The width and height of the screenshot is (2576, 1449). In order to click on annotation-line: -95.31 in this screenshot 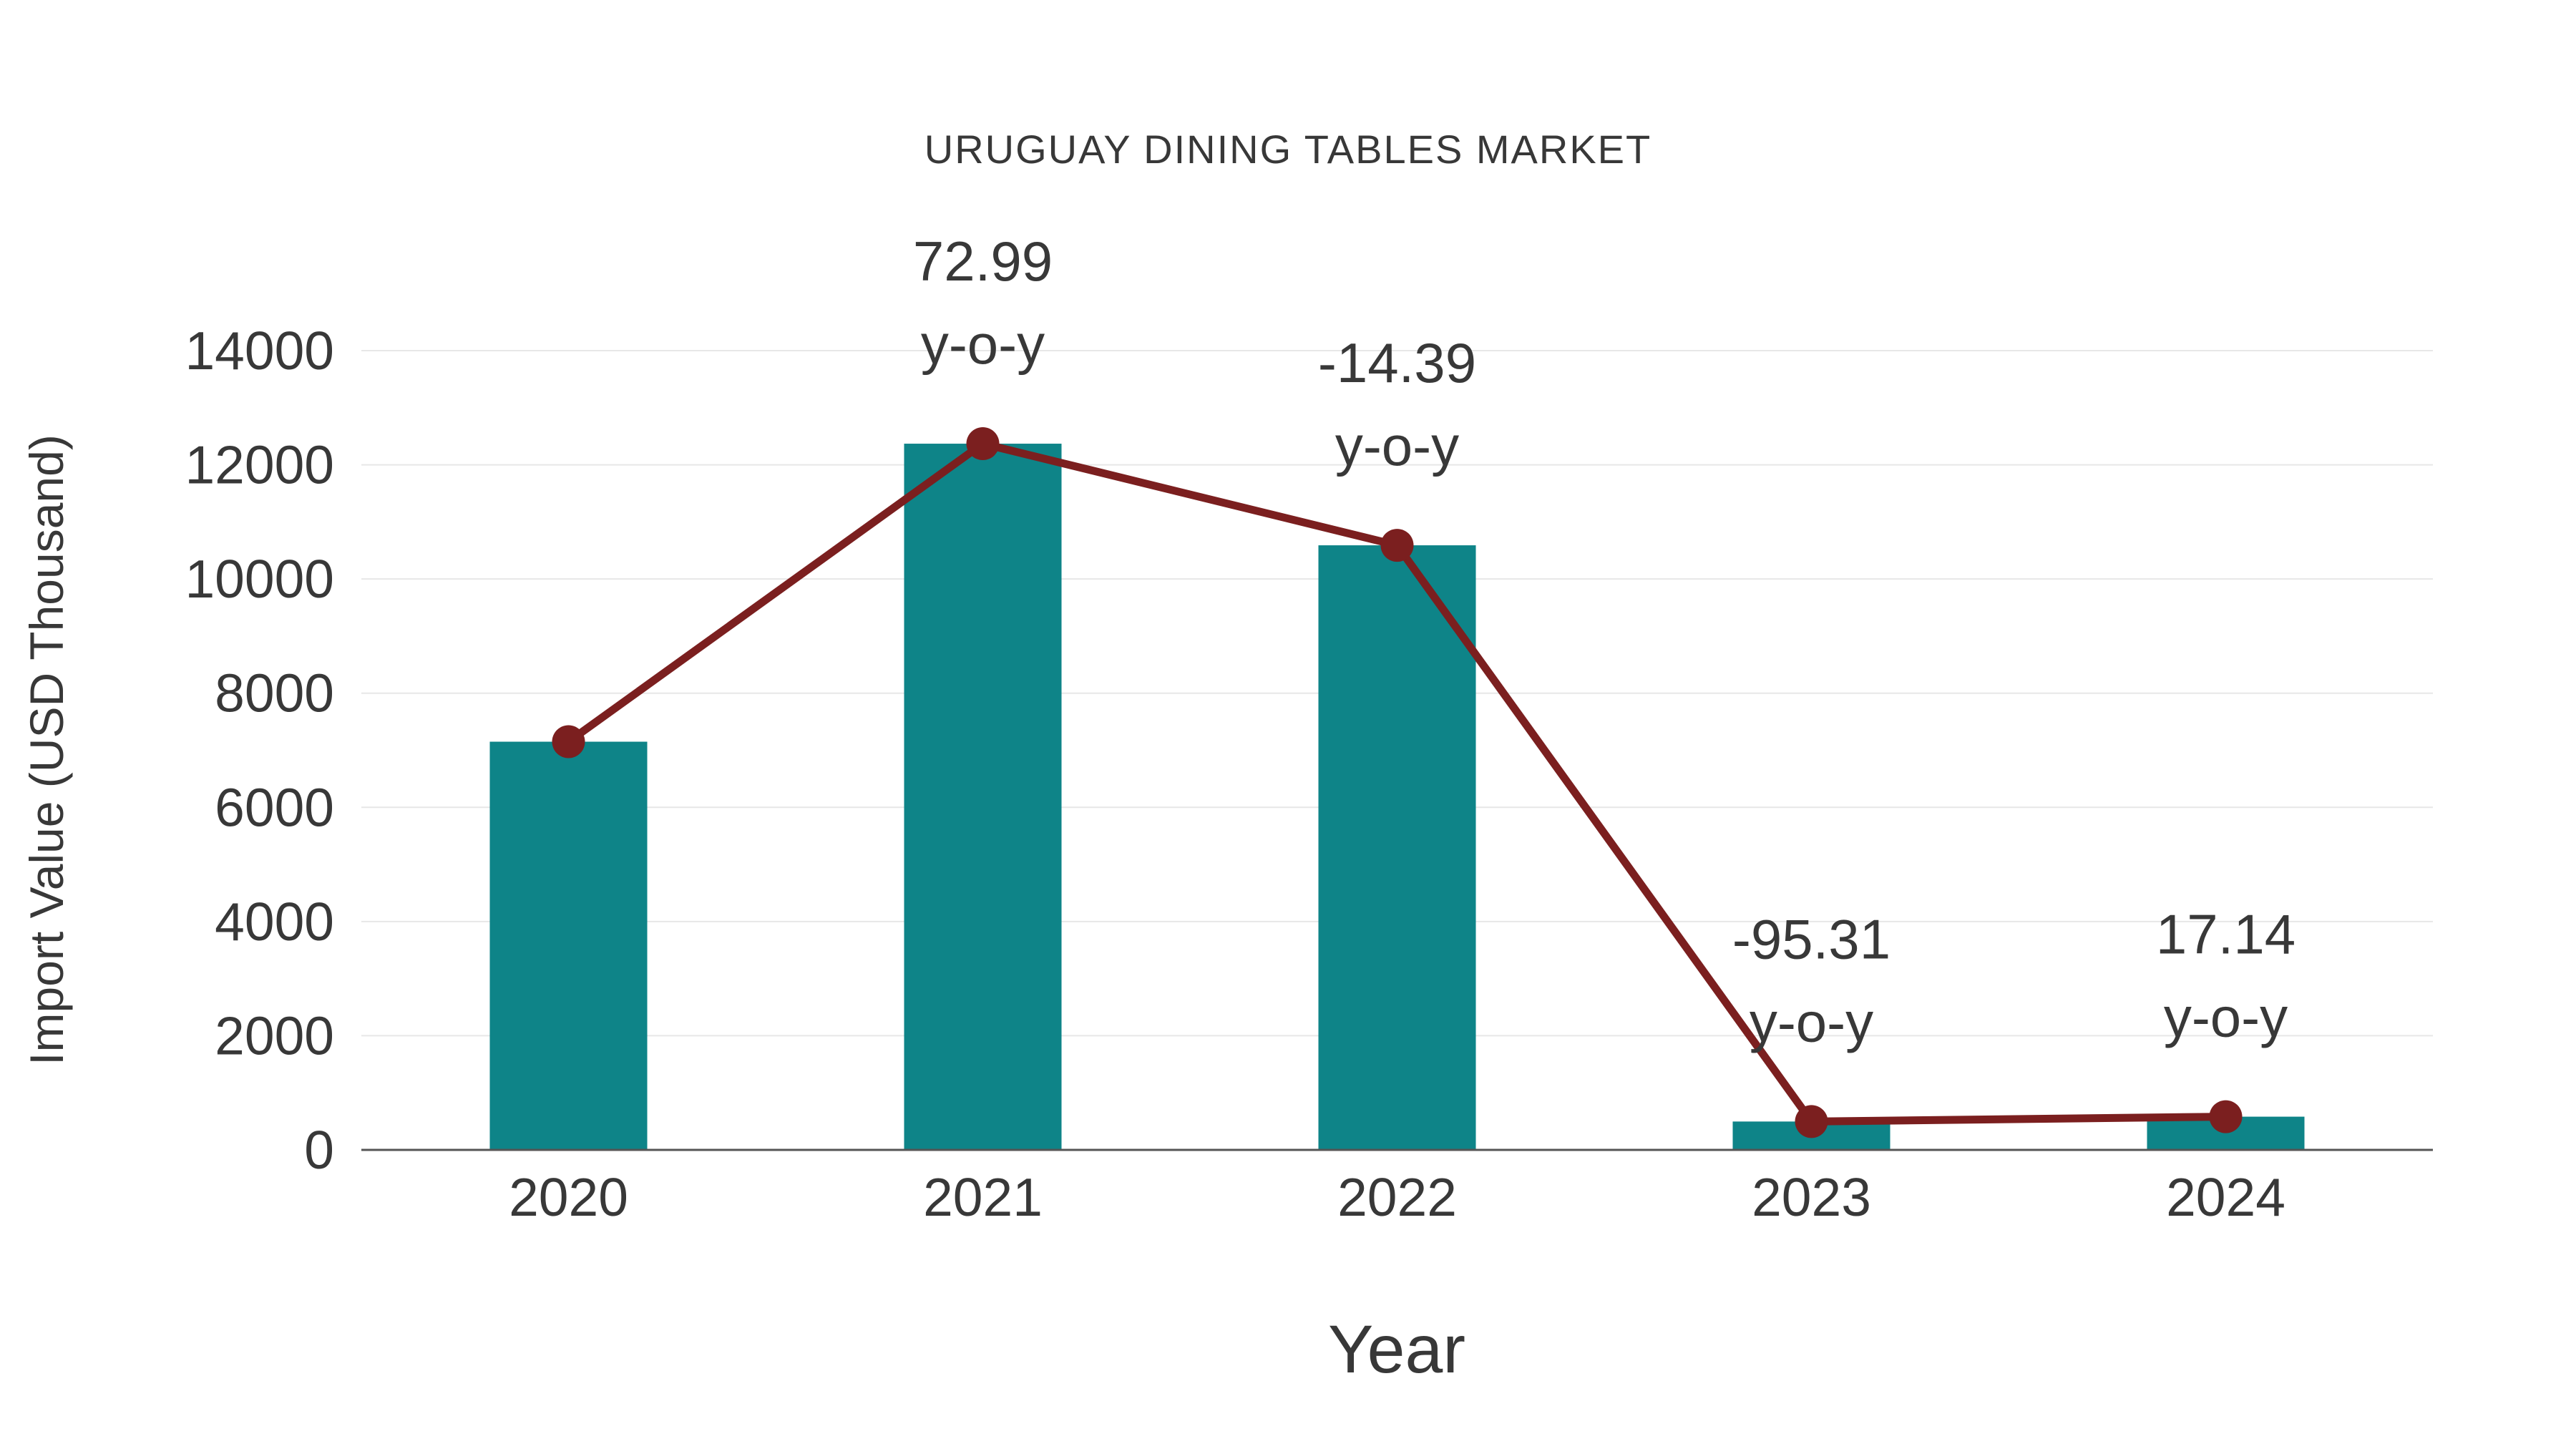, I will do `click(1811, 938)`.